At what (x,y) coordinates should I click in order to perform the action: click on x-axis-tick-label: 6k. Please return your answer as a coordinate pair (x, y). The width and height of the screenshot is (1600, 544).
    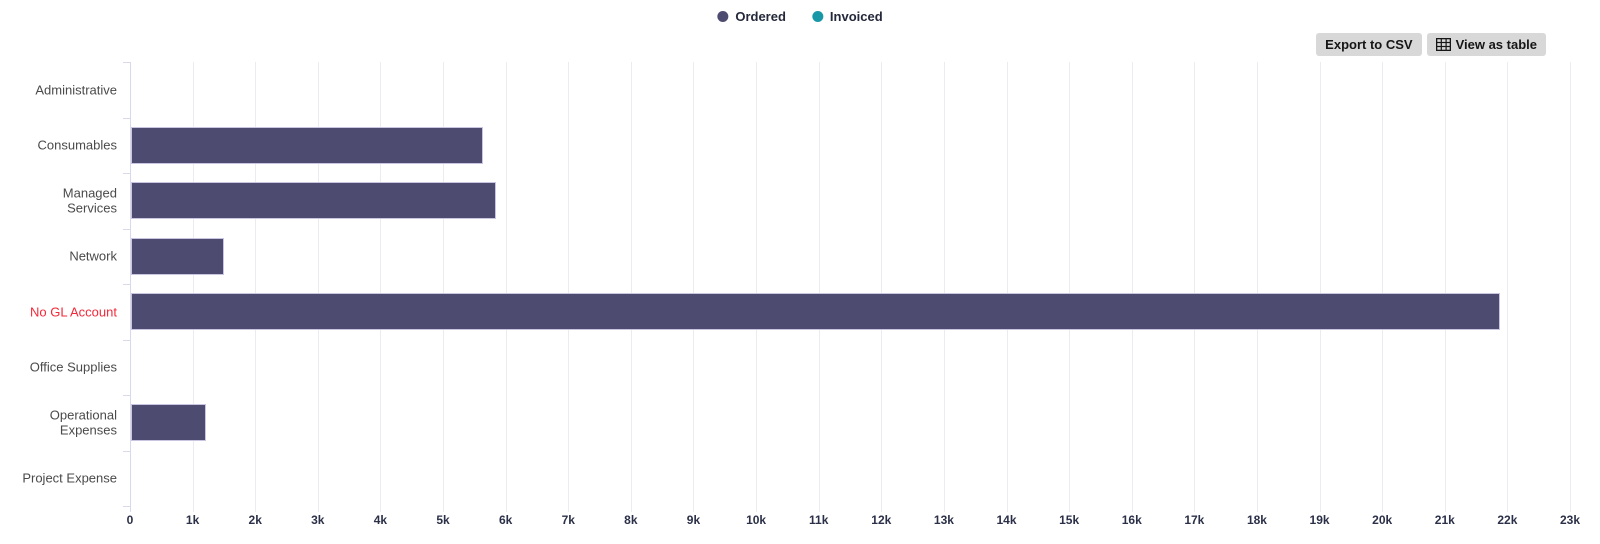
    Looking at the image, I should click on (505, 520).